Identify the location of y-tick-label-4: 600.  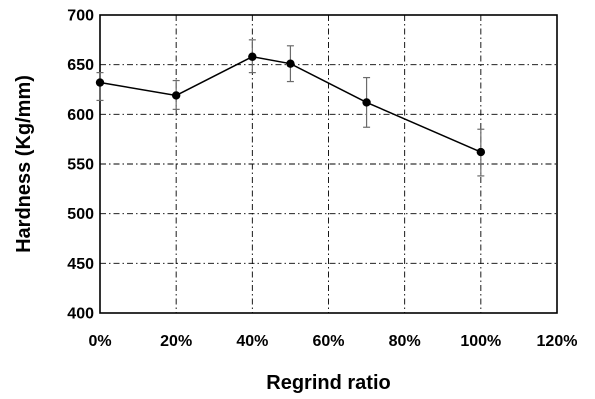
(80, 115).